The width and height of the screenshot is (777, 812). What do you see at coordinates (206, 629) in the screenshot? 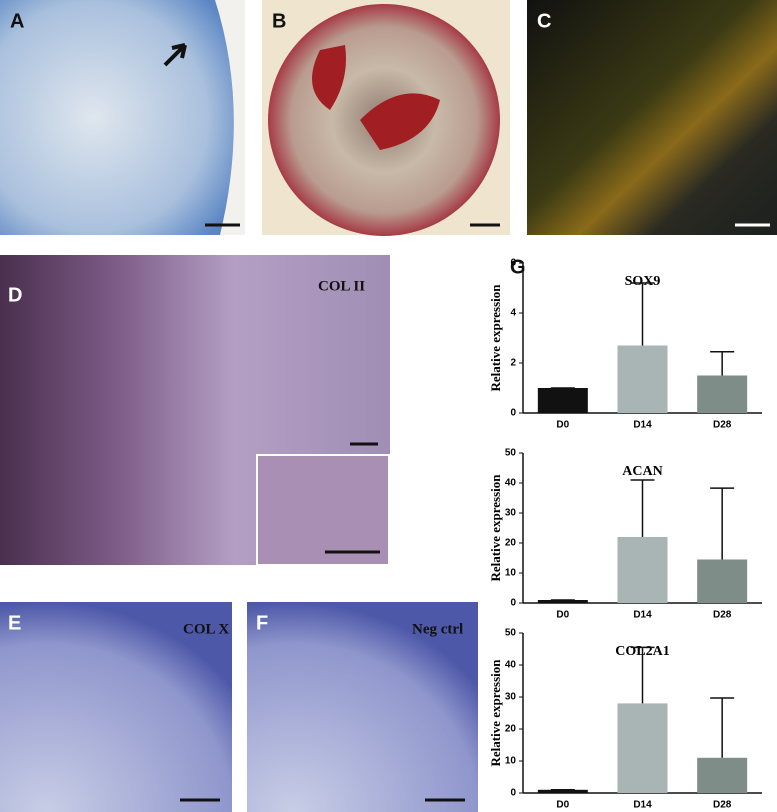
I see `annotation: COL X` at bounding box center [206, 629].